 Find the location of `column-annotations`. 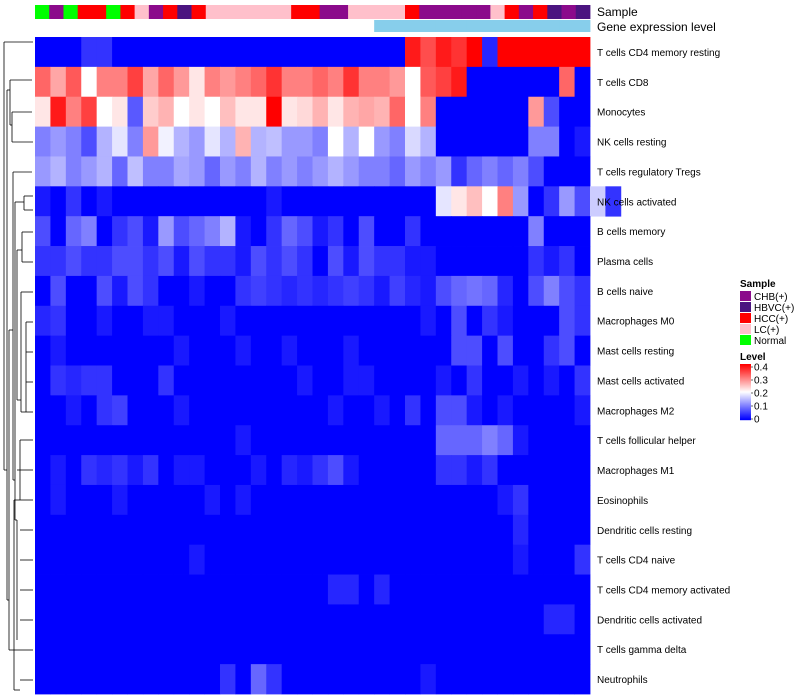

column-annotations is located at coordinates (313, 18).